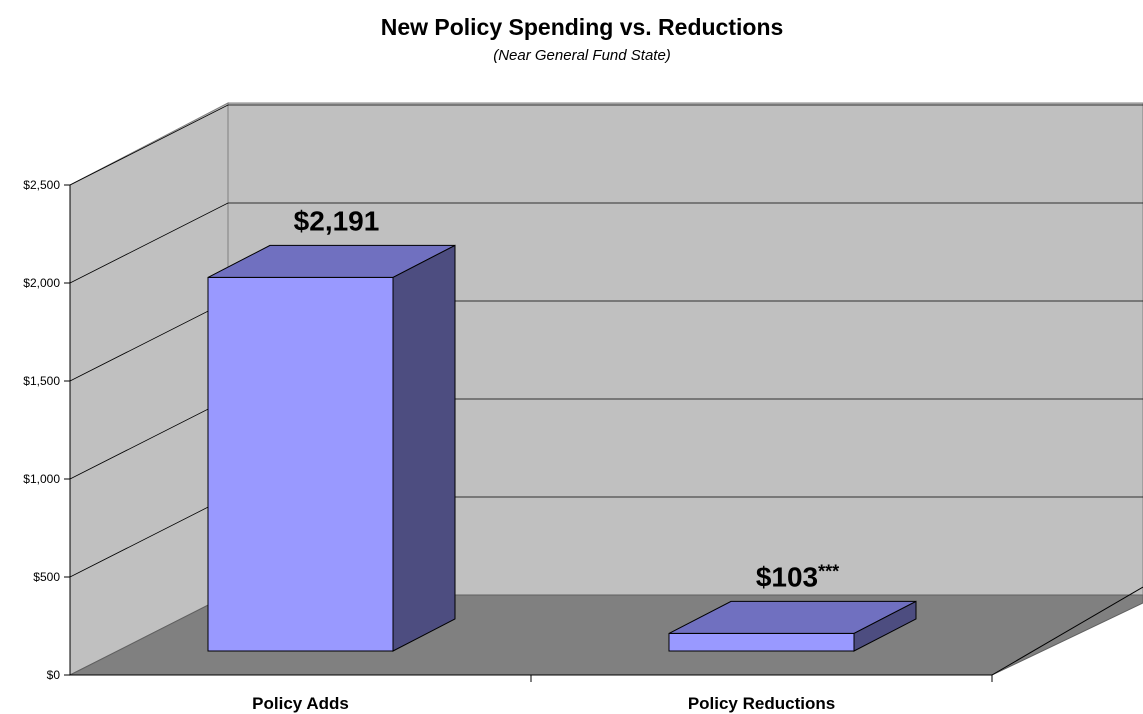  What do you see at coordinates (582, 55) in the screenshot?
I see `chart-subtitle: (Near General Fund State)` at bounding box center [582, 55].